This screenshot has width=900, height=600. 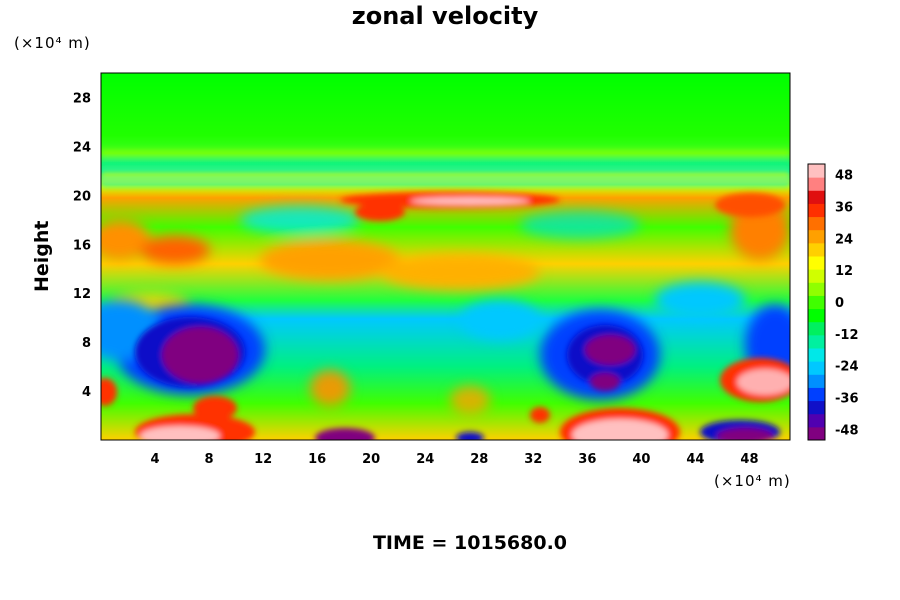 I want to click on x-tick-label: 20, so click(x=371, y=459).